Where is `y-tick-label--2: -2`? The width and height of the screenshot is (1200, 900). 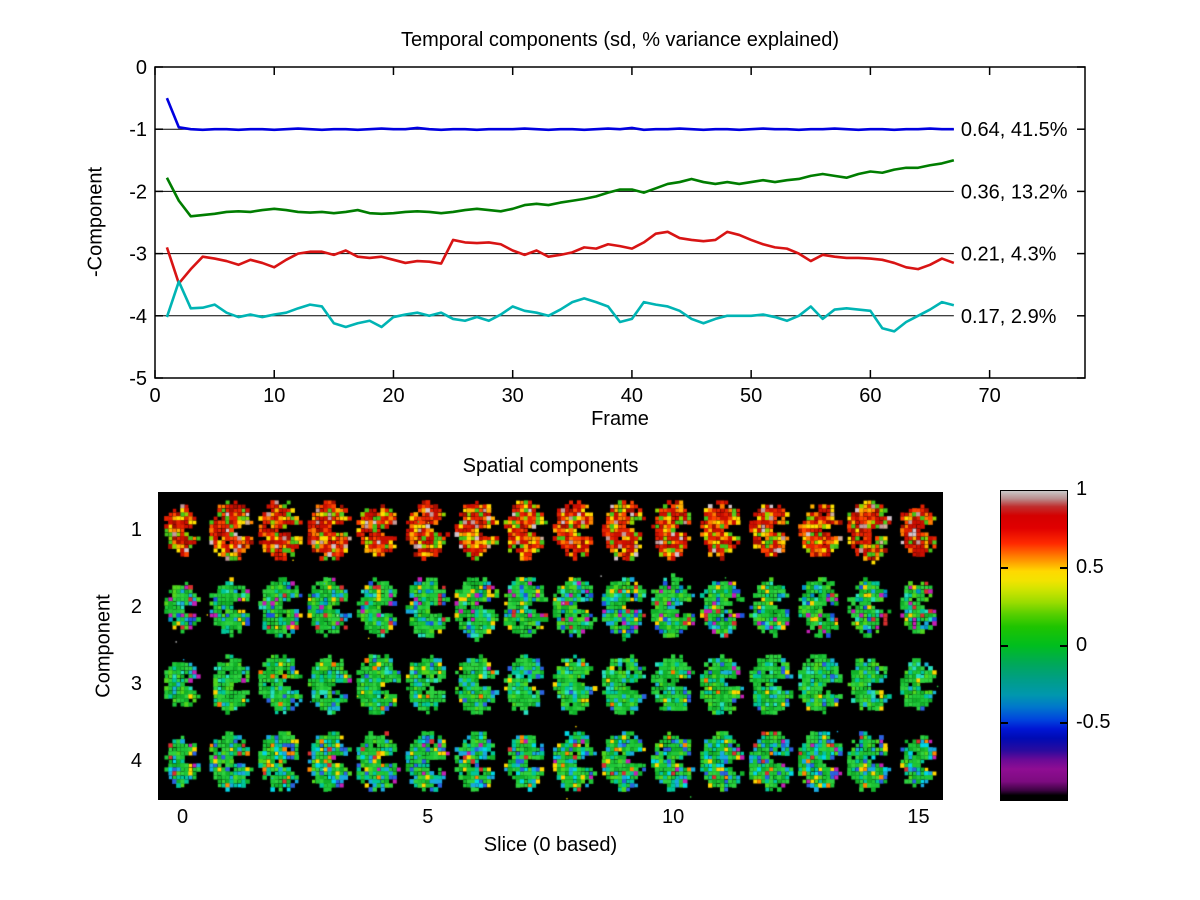 y-tick-label--2: -2 is located at coordinates (138, 192).